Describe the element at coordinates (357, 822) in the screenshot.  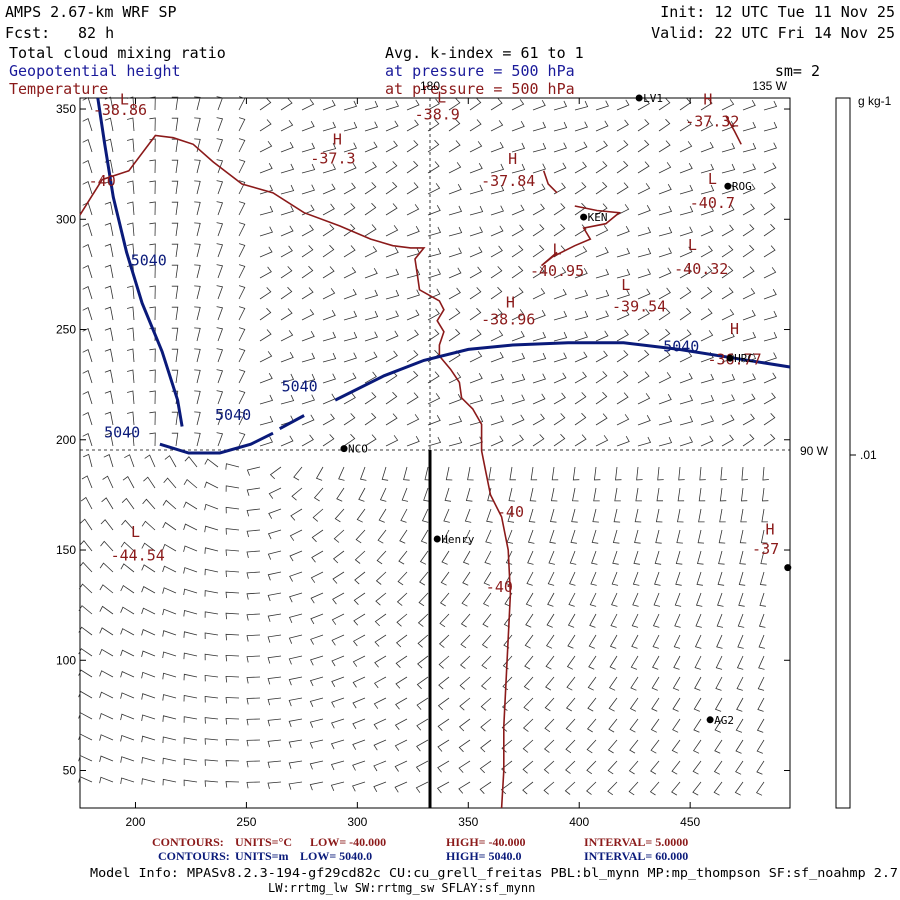
I see `x-tick-label: 300` at that location.